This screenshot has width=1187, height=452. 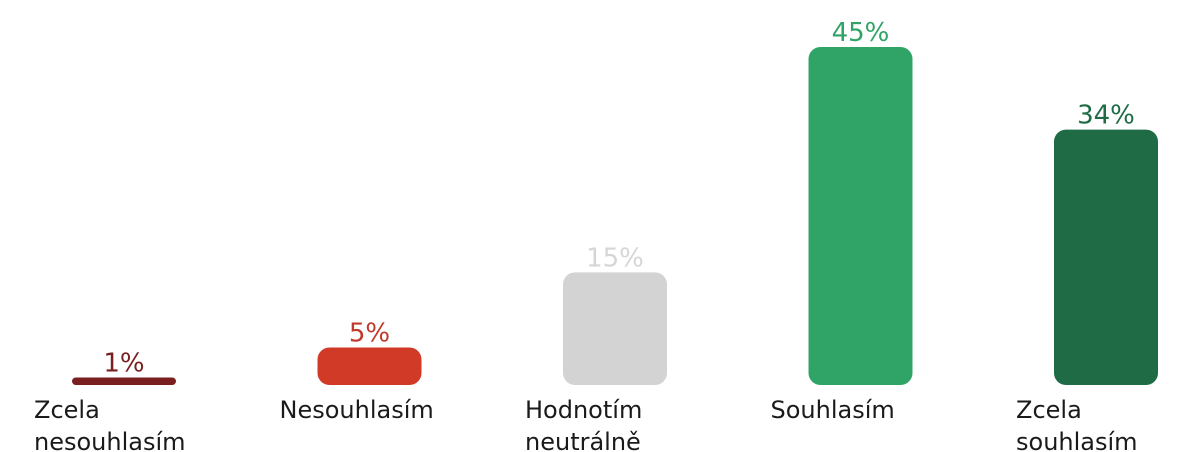 I want to click on category-label-line: Nesouhlasím, so click(x=357, y=410).